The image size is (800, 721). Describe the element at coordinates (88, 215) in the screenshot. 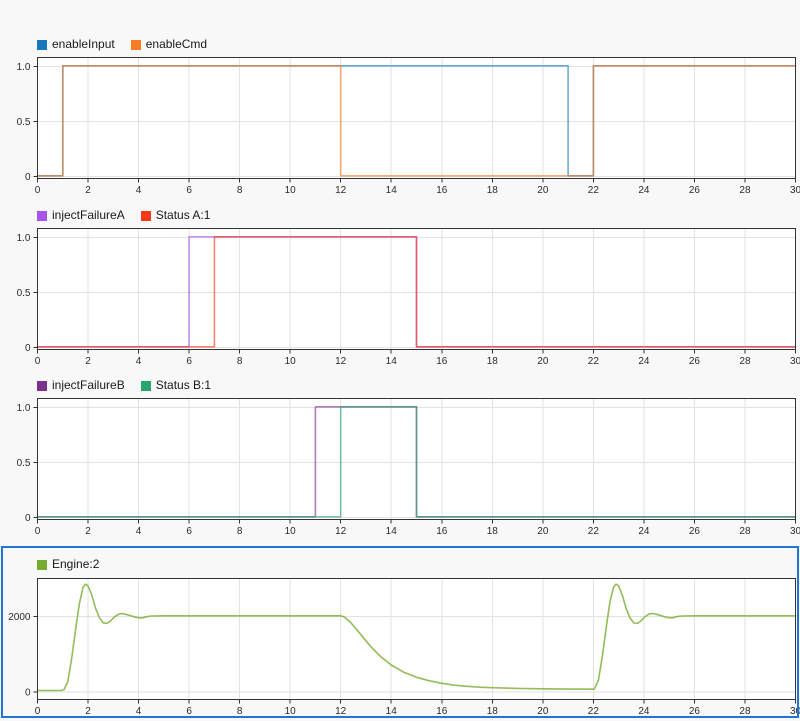

I see `legend-label: injectFailureA` at that location.